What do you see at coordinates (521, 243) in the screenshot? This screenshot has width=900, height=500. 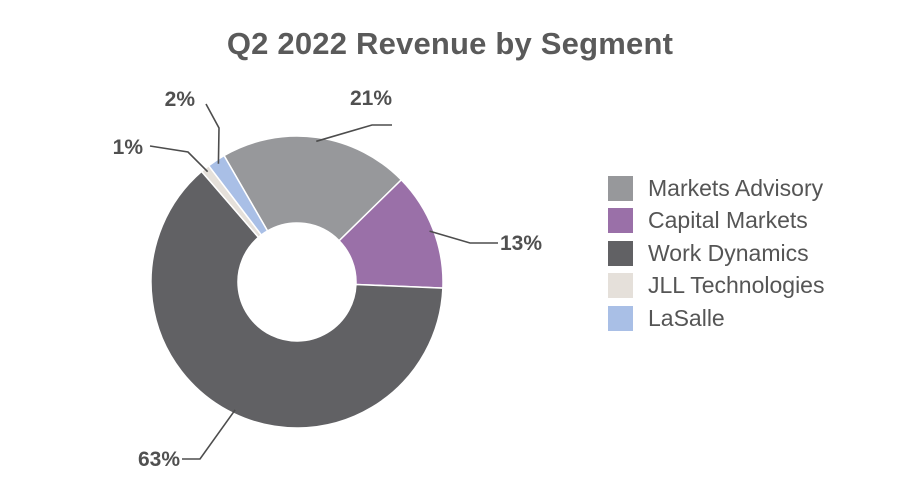 I see `data-label: 13%` at bounding box center [521, 243].